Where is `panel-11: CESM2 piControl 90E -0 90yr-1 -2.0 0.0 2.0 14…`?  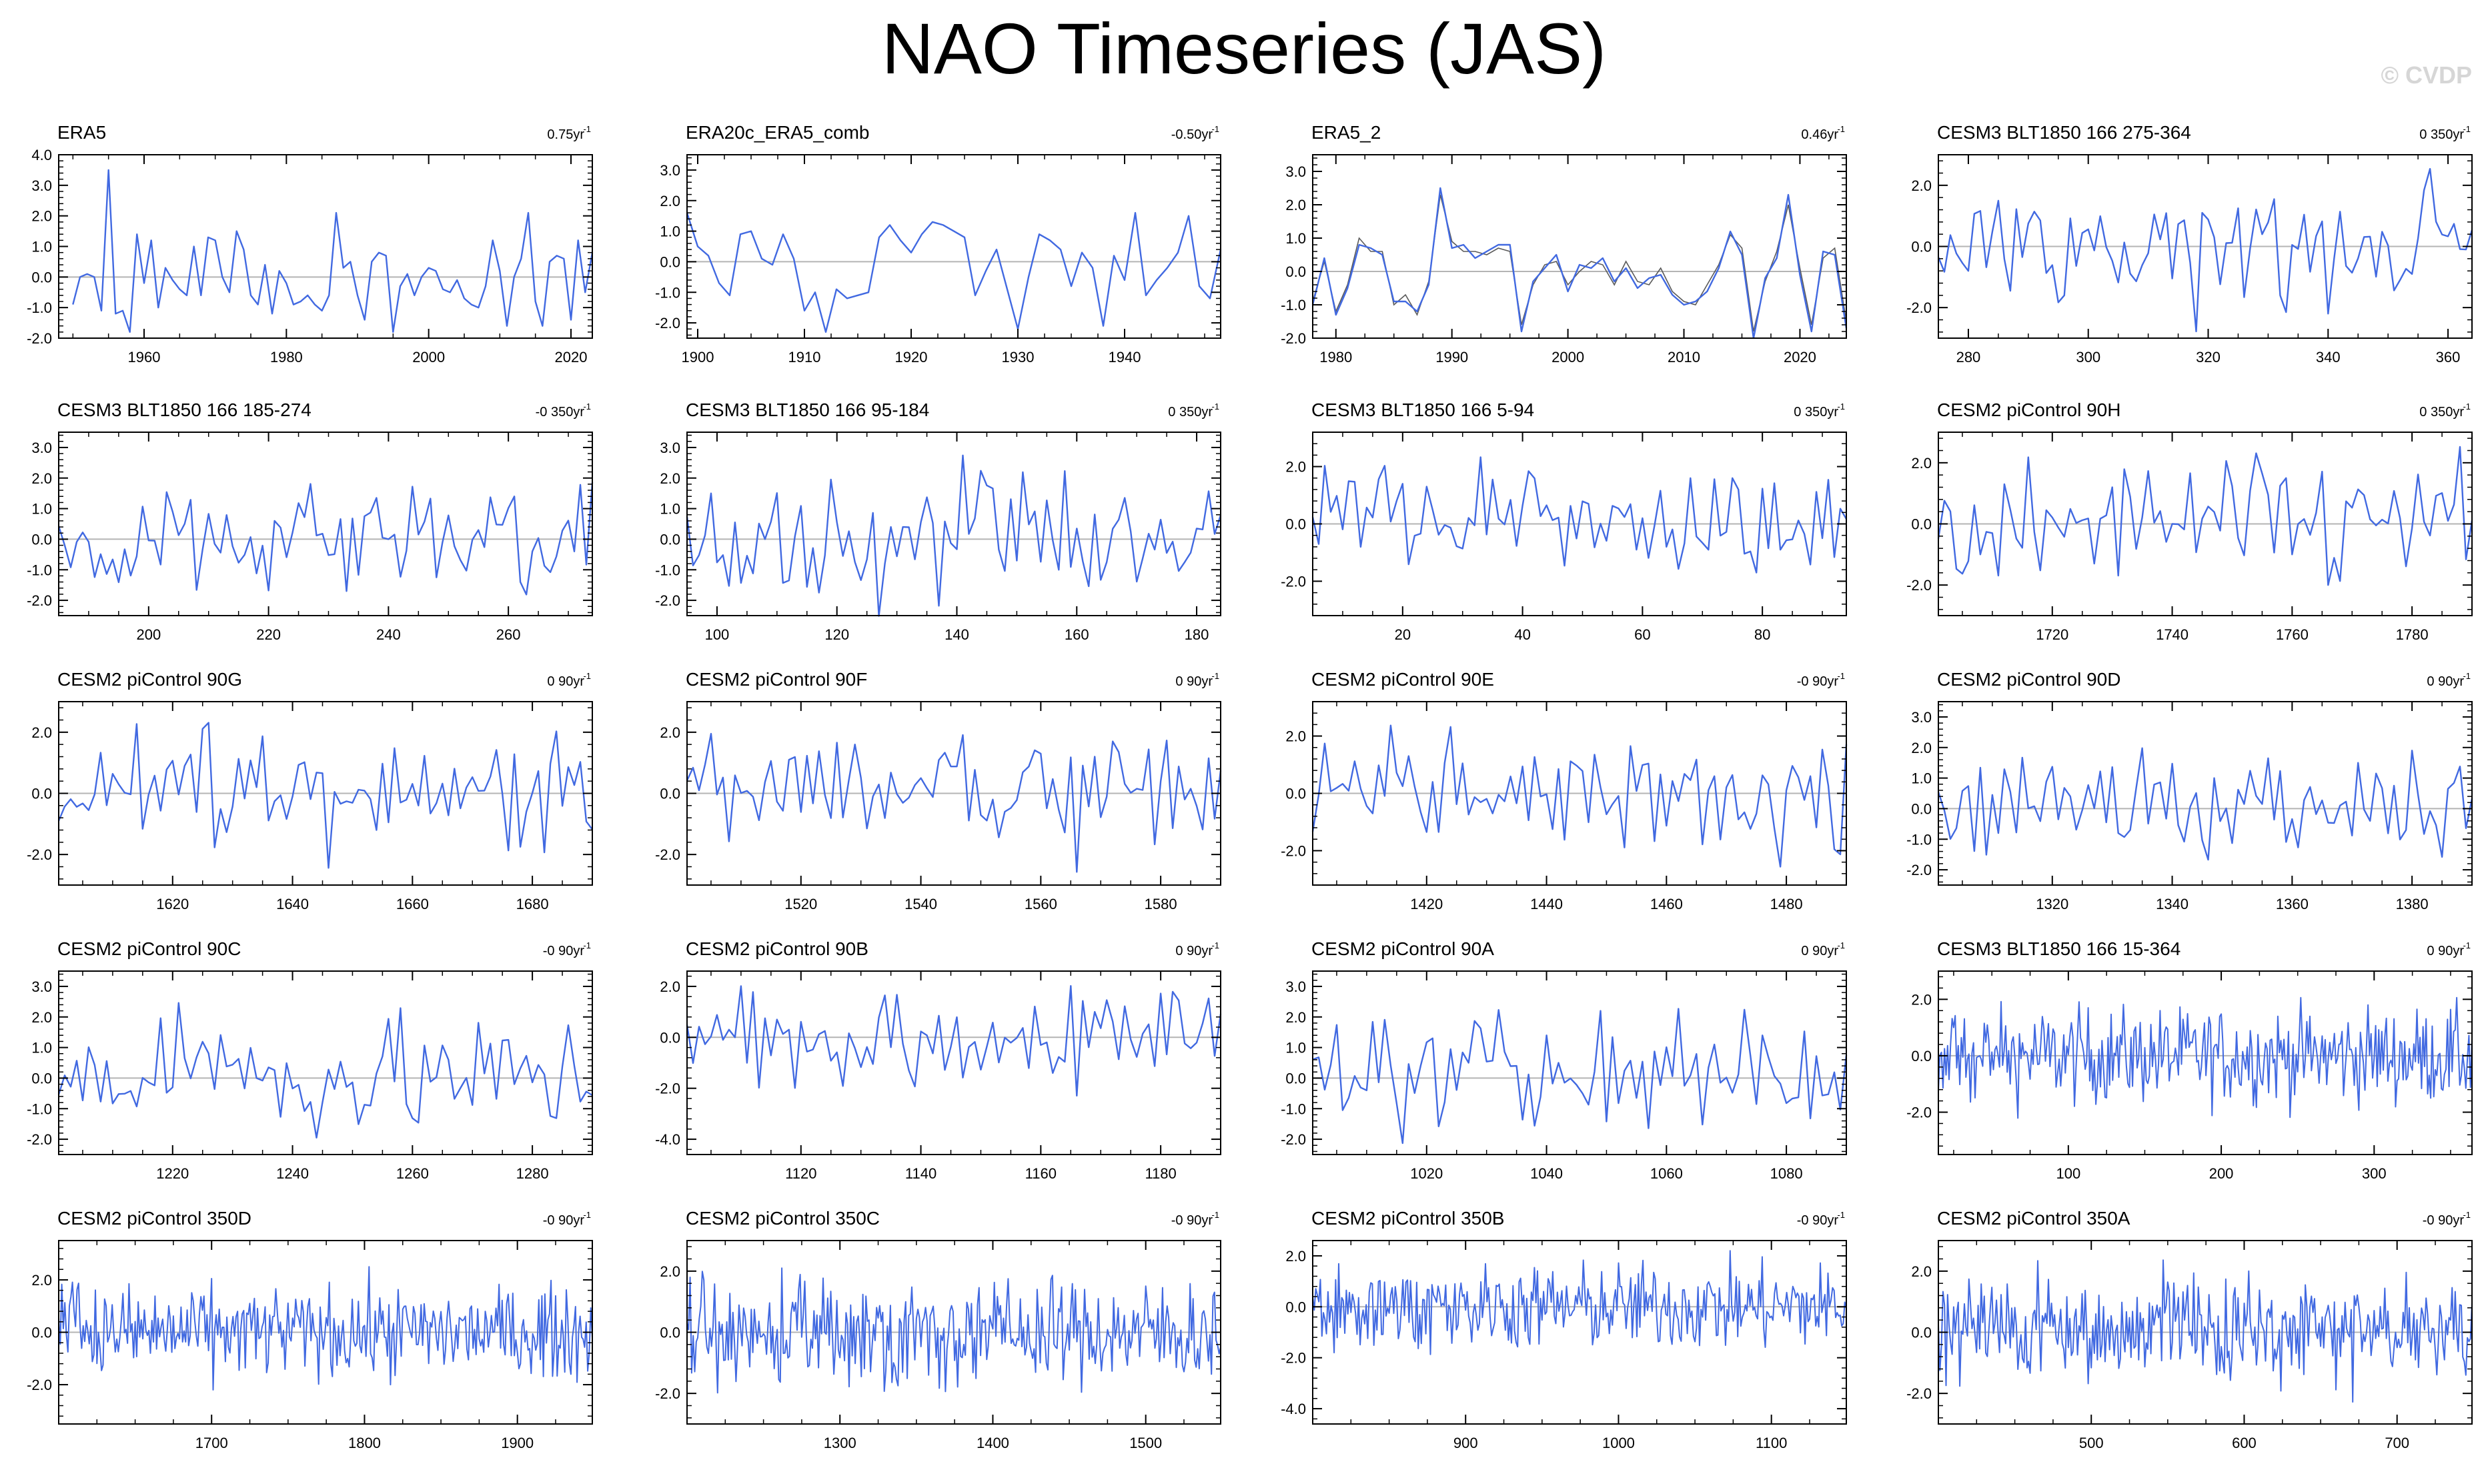 panel-11: CESM2 piControl 90E -0 90yr-1 -2.0 0.0 2.0 14… is located at coordinates (1565, 791).